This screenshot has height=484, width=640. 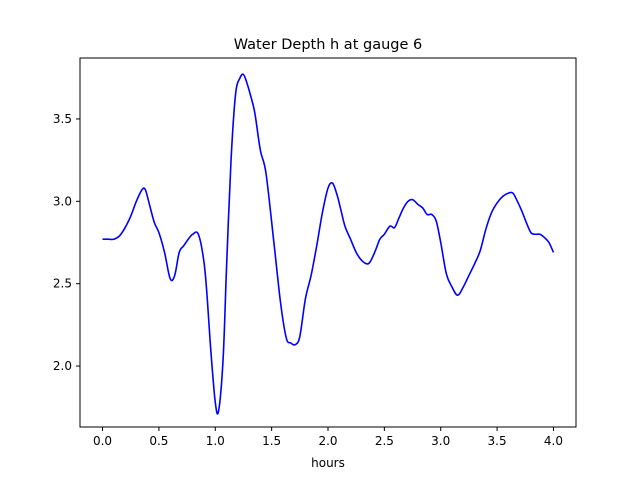 I want to click on x-tick-label: 2.0, so click(x=327, y=441).